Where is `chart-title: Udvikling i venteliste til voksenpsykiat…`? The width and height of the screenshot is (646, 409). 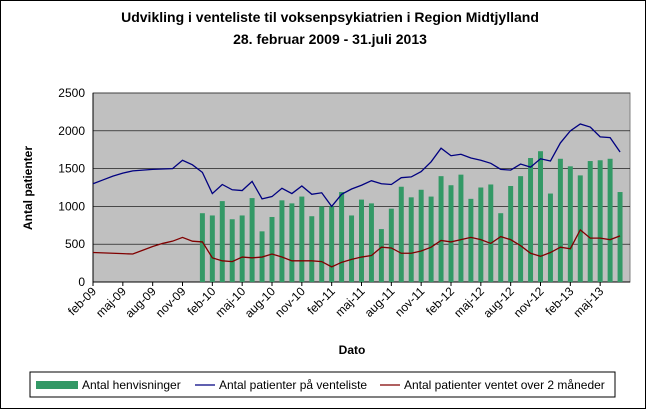
chart-title: Udvikling i venteliste til voksenpsykiat… is located at coordinates (330, 17).